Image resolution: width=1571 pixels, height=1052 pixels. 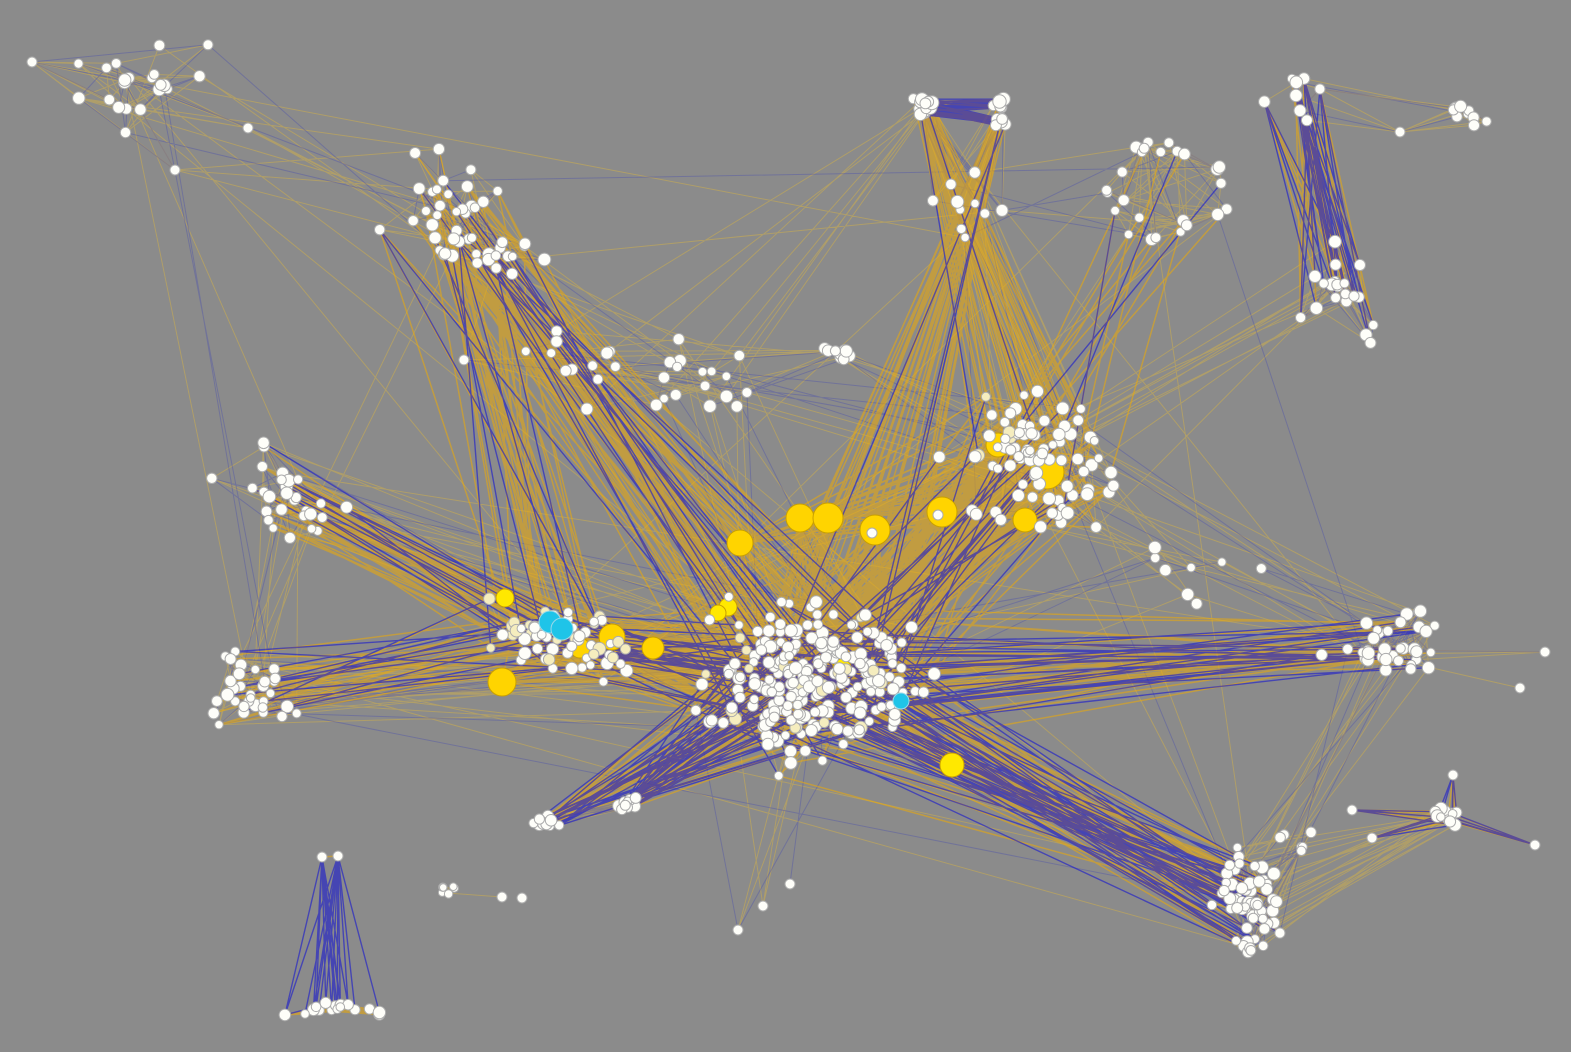 What do you see at coordinates (800, 518) in the screenshot?
I see `hub-node` at bounding box center [800, 518].